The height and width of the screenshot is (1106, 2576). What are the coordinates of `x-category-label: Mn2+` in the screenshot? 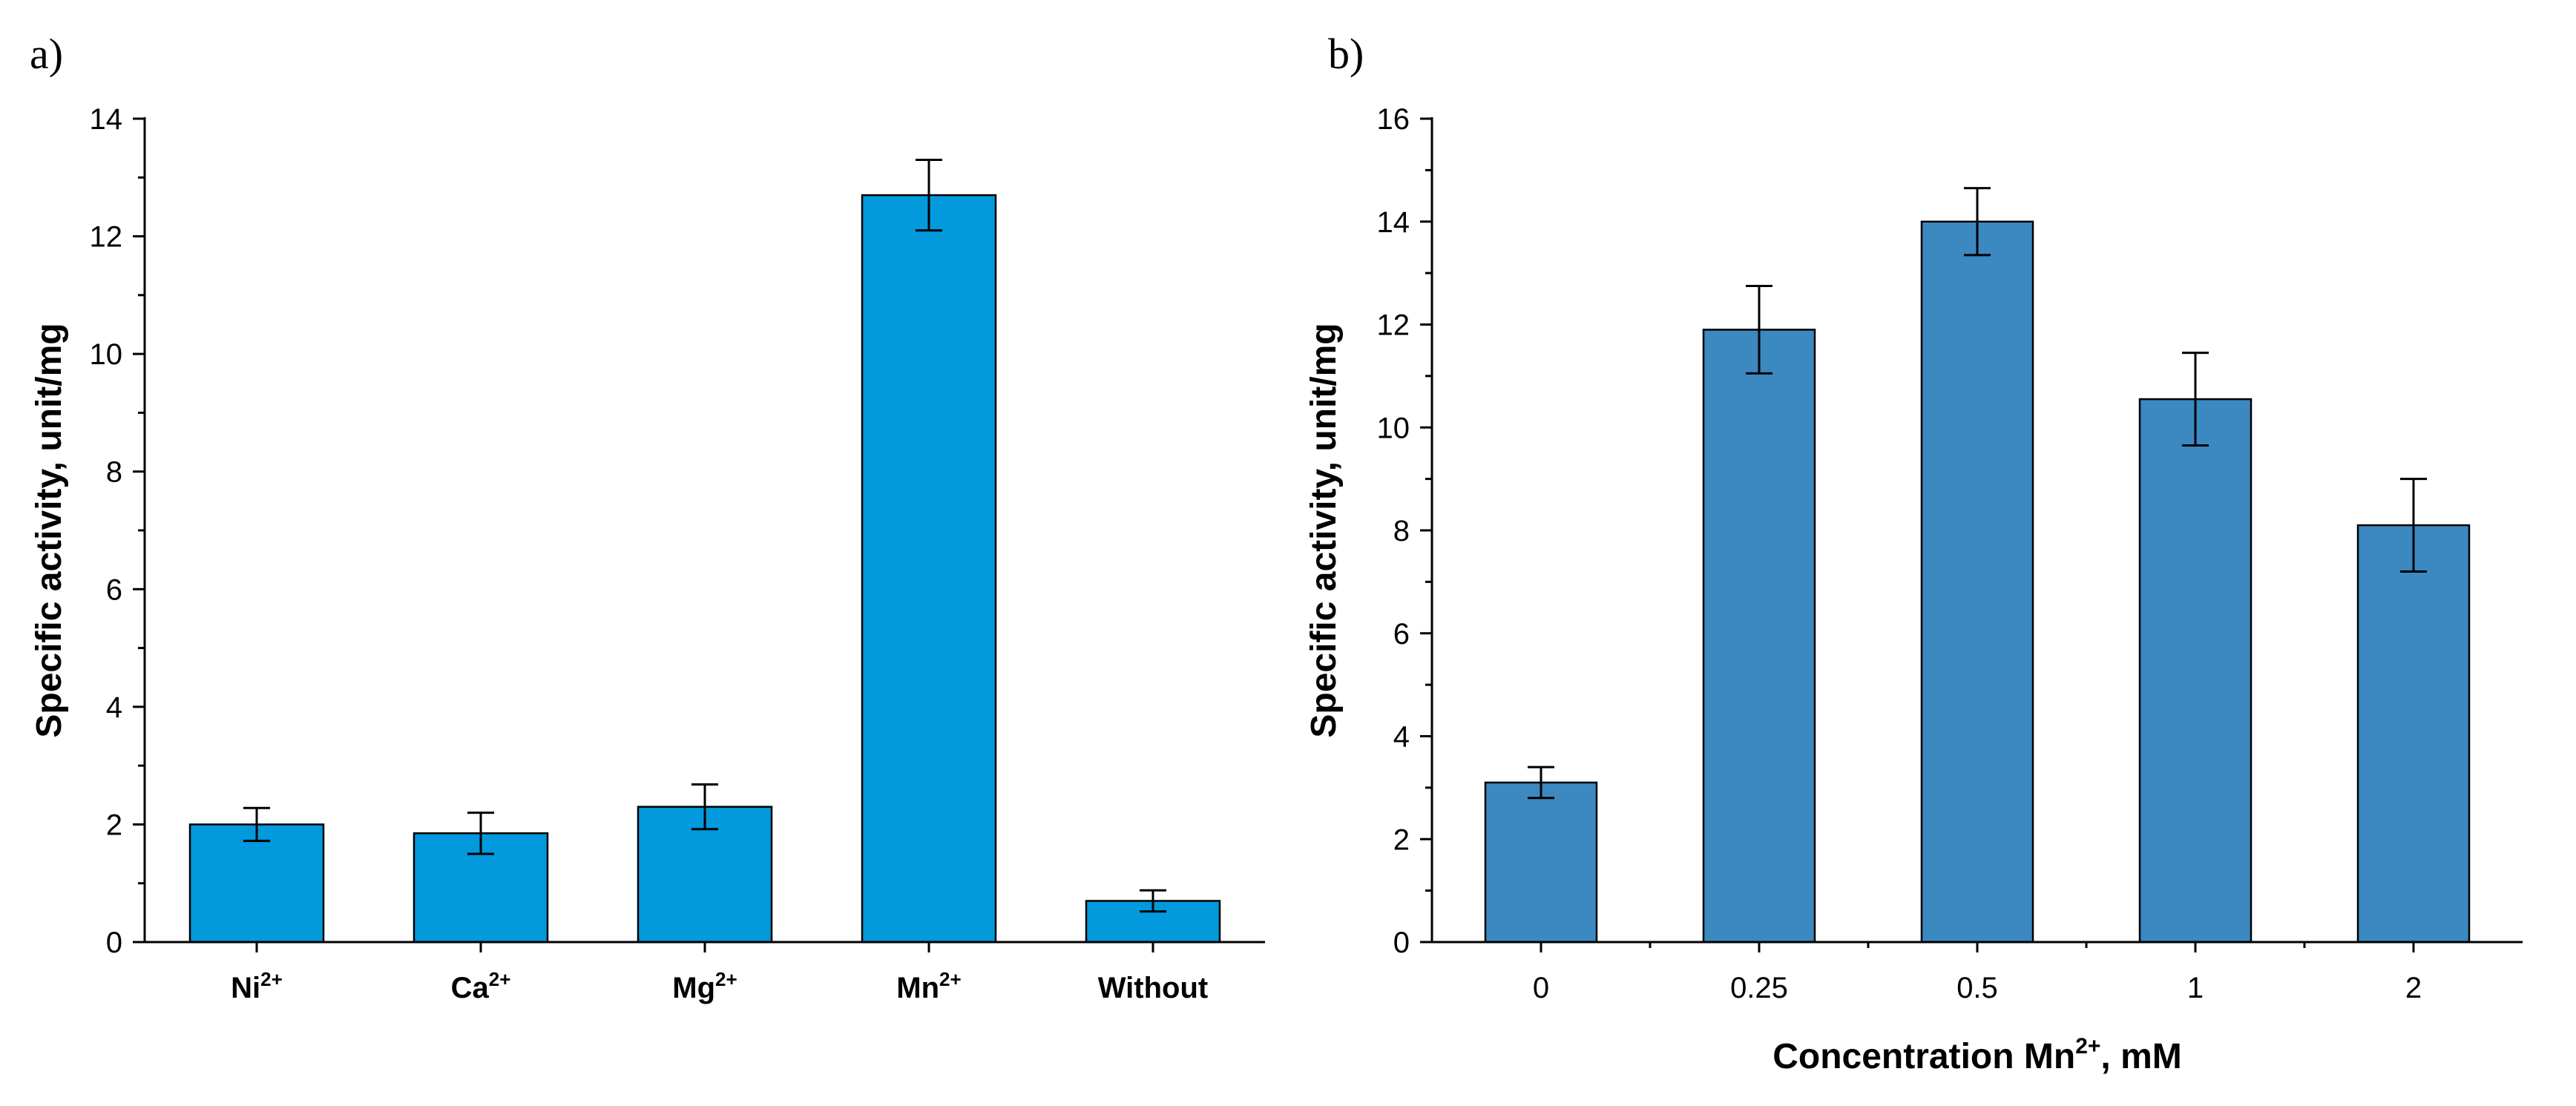 It's located at (928, 986).